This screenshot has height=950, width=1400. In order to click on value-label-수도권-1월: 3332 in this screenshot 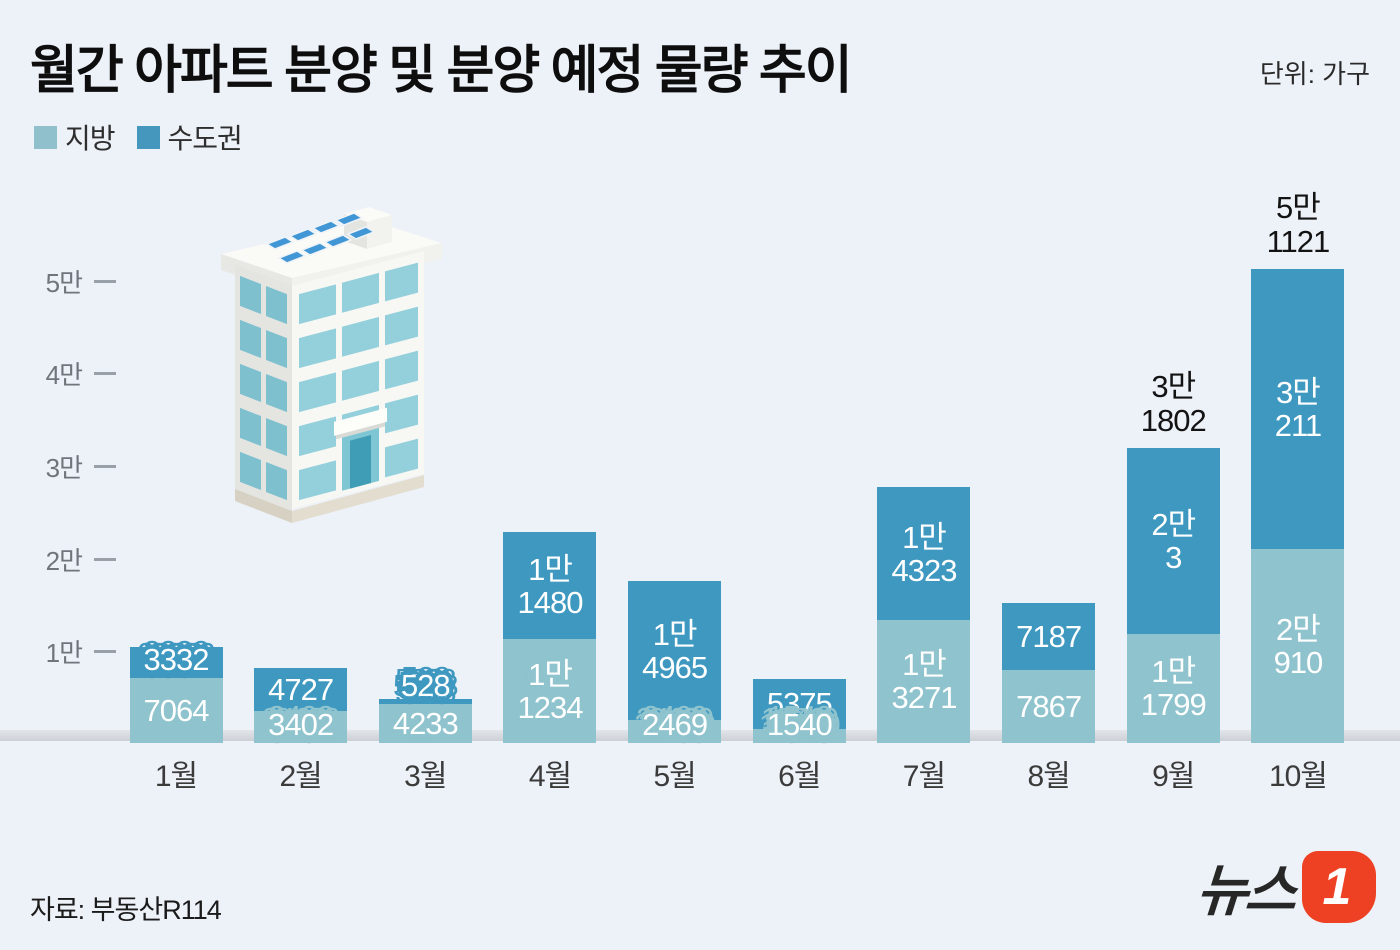, I will do `click(176, 659)`.